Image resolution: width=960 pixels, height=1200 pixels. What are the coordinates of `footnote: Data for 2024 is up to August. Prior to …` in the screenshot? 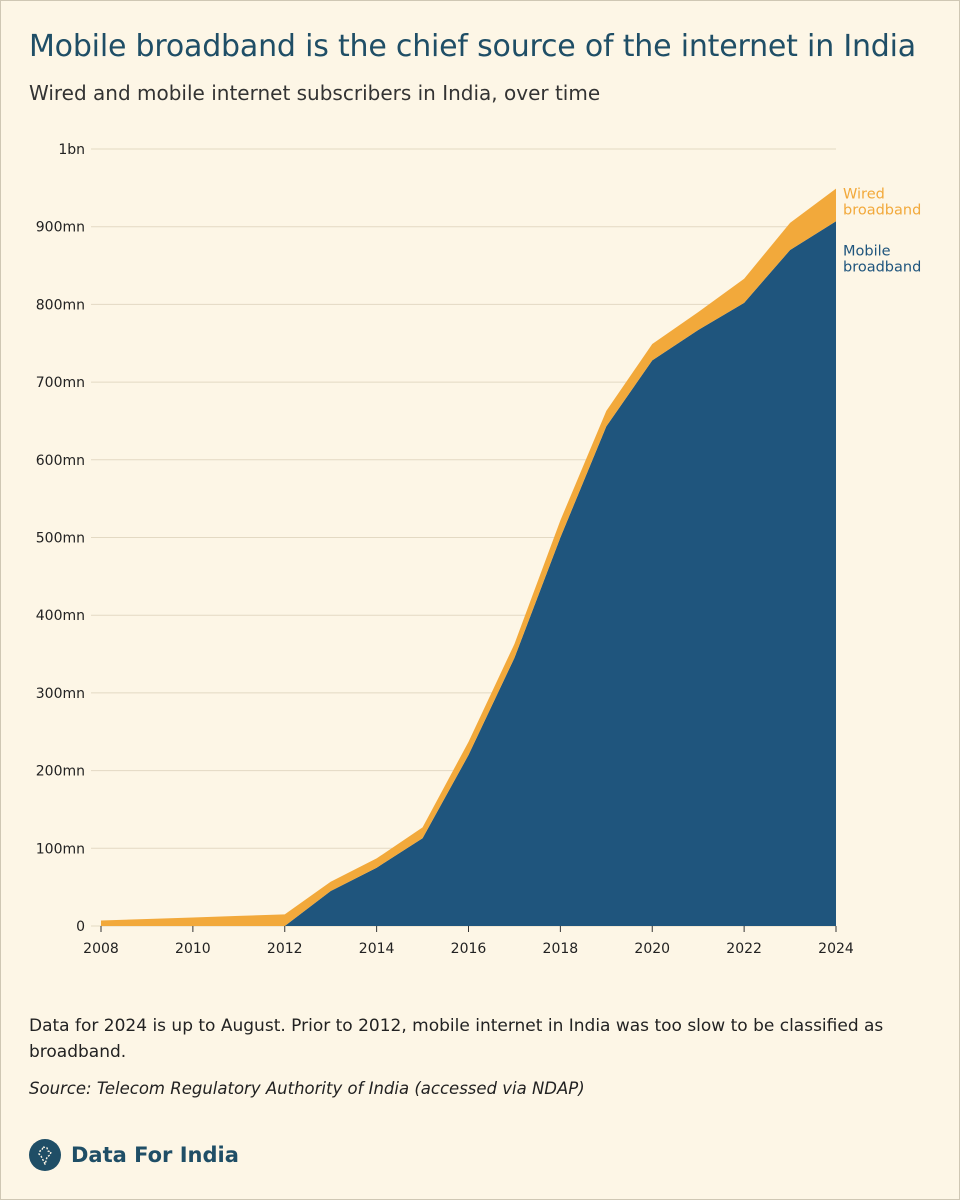 It's located at (456, 1039).